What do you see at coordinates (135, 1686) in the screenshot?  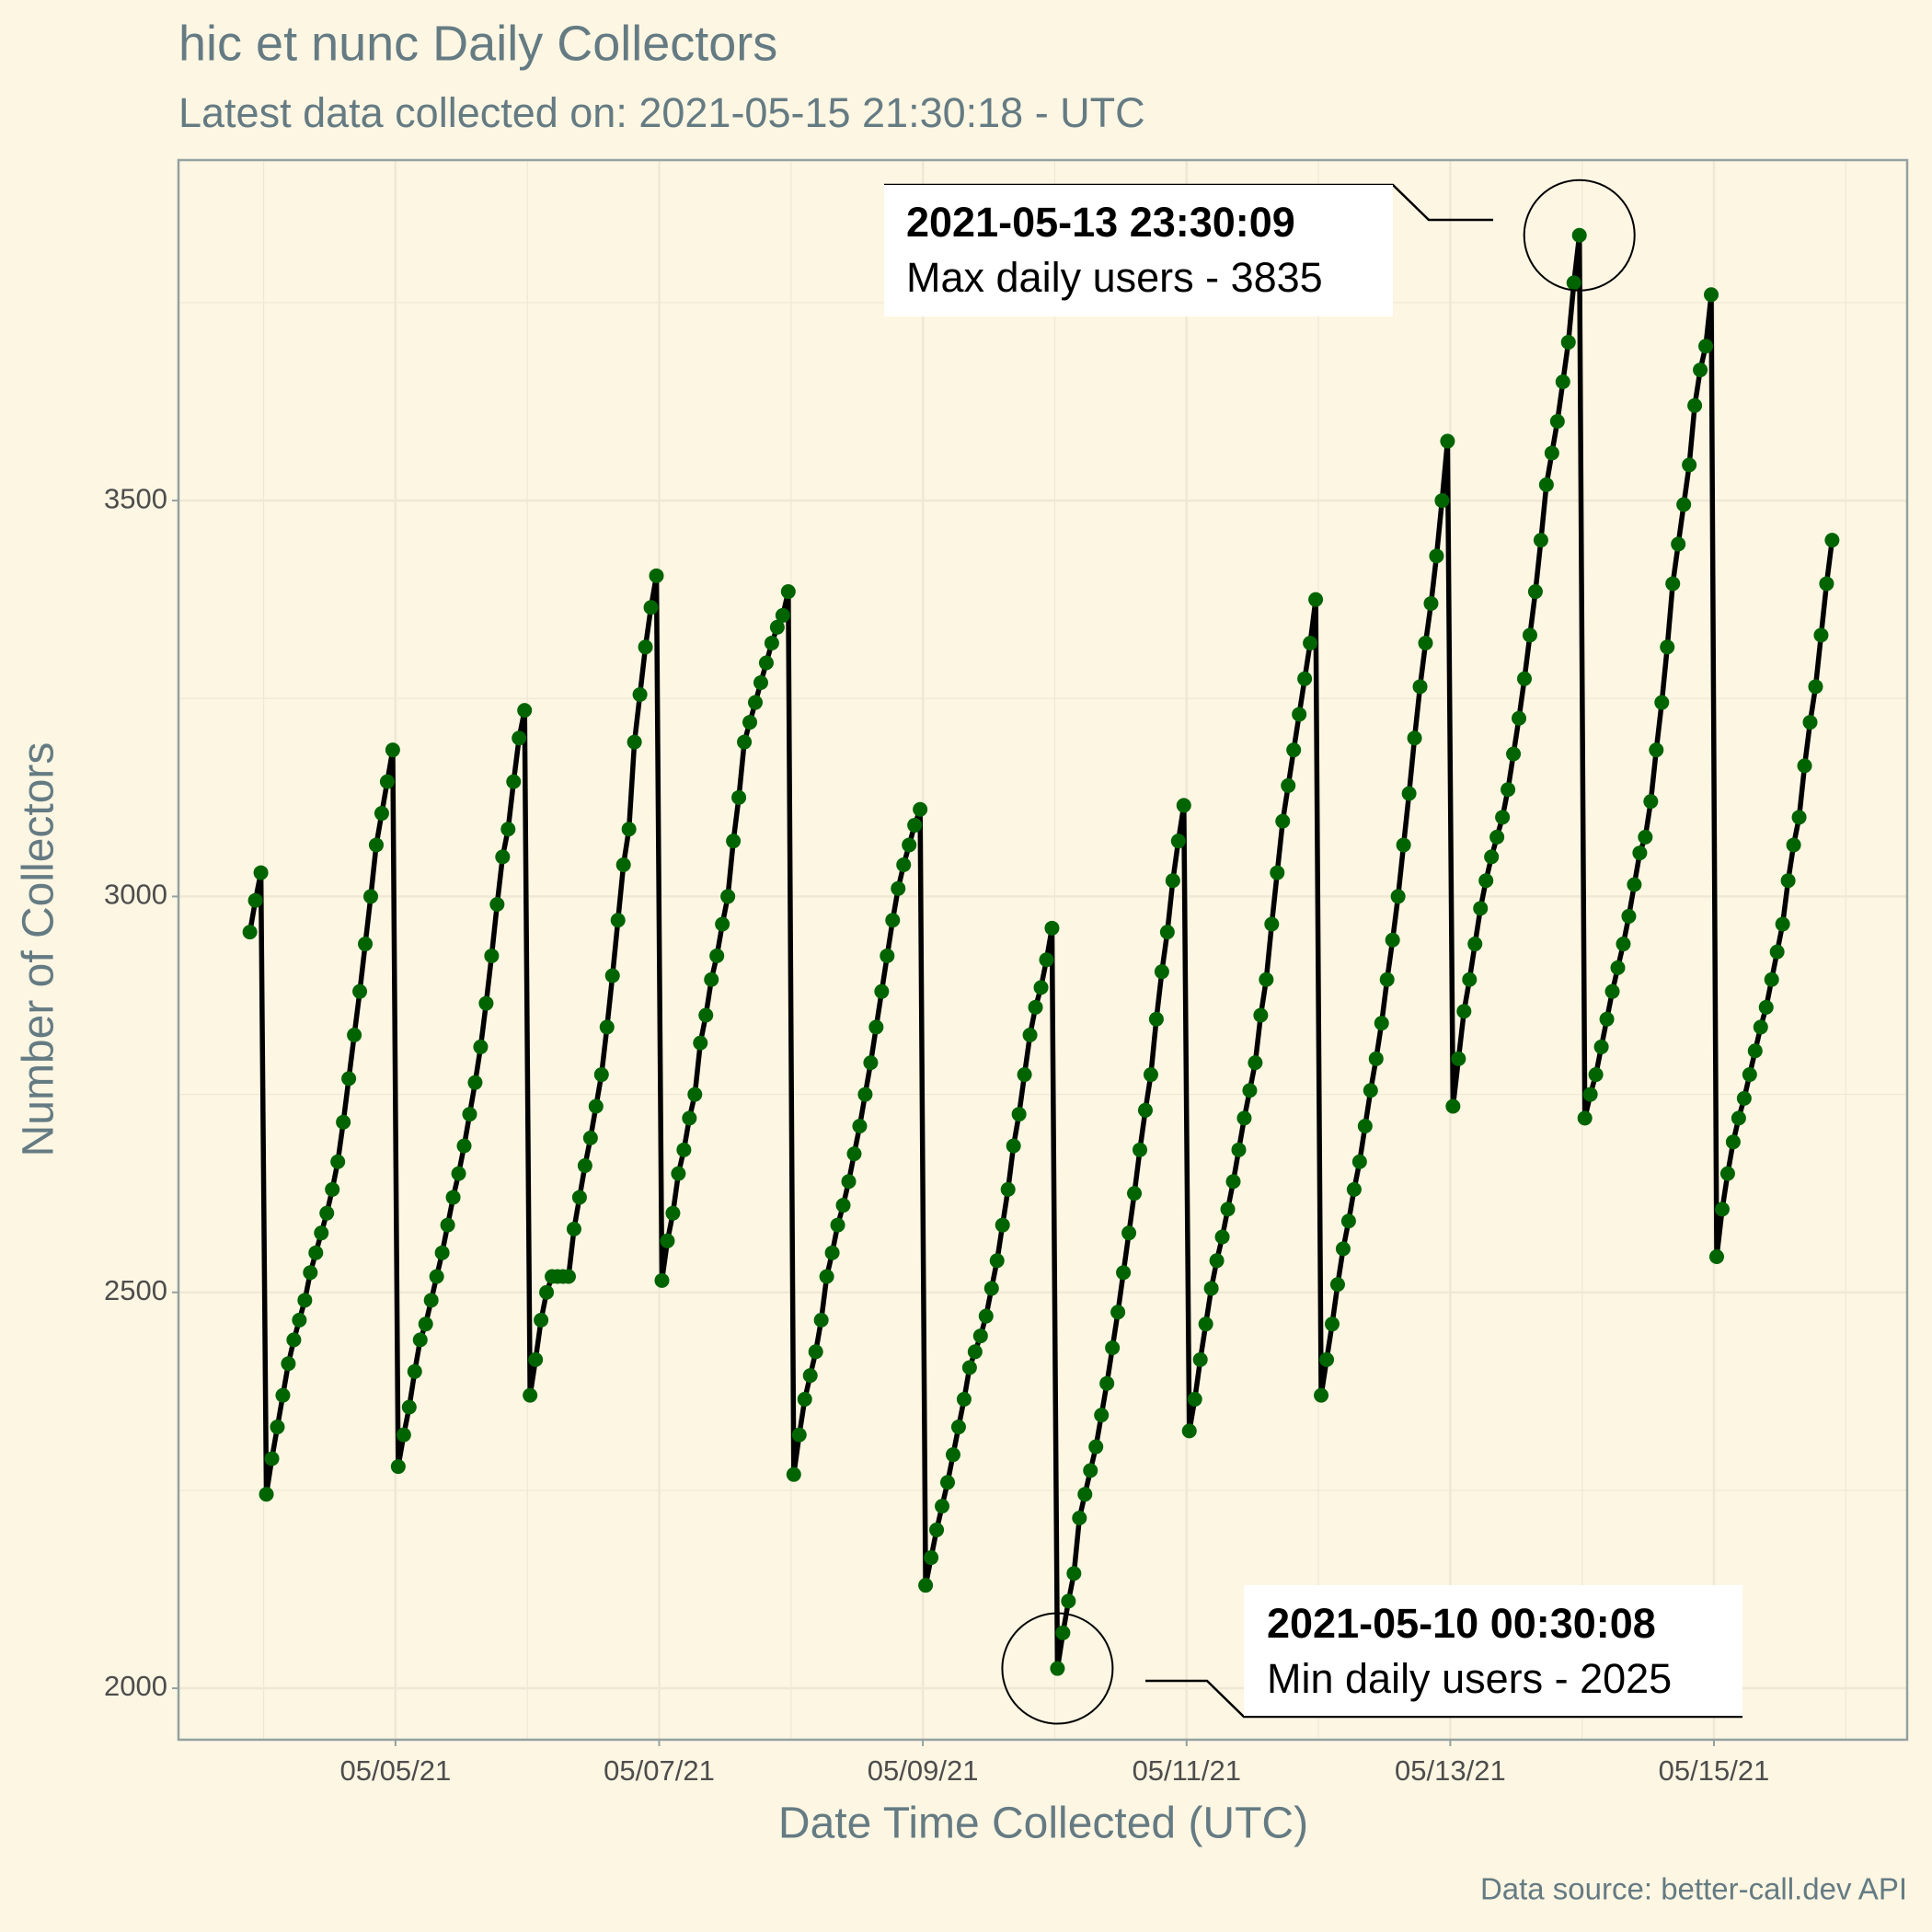 I see `y-tick-label: 2000` at bounding box center [135, 1686].